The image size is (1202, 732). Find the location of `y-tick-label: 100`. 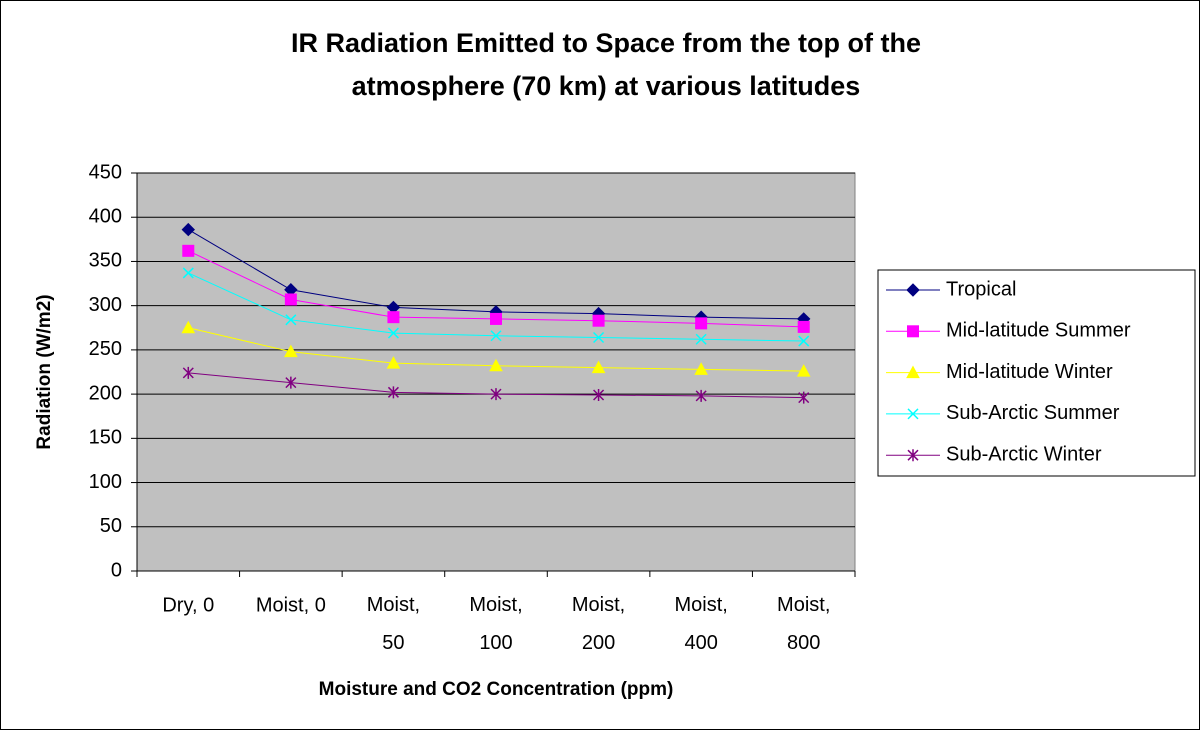

y-tick-label: 100 is located at coordinates (105, 482).